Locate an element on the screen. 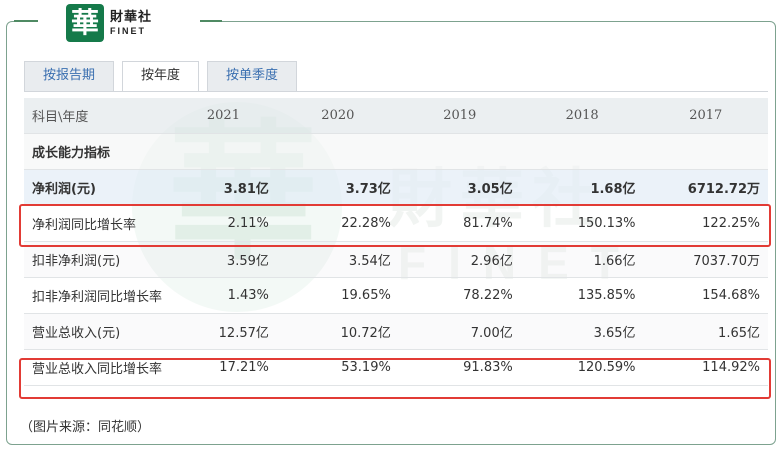 This screenshot has height=456, width=784. header-year: 2020 is located at coordinates (337, 116).